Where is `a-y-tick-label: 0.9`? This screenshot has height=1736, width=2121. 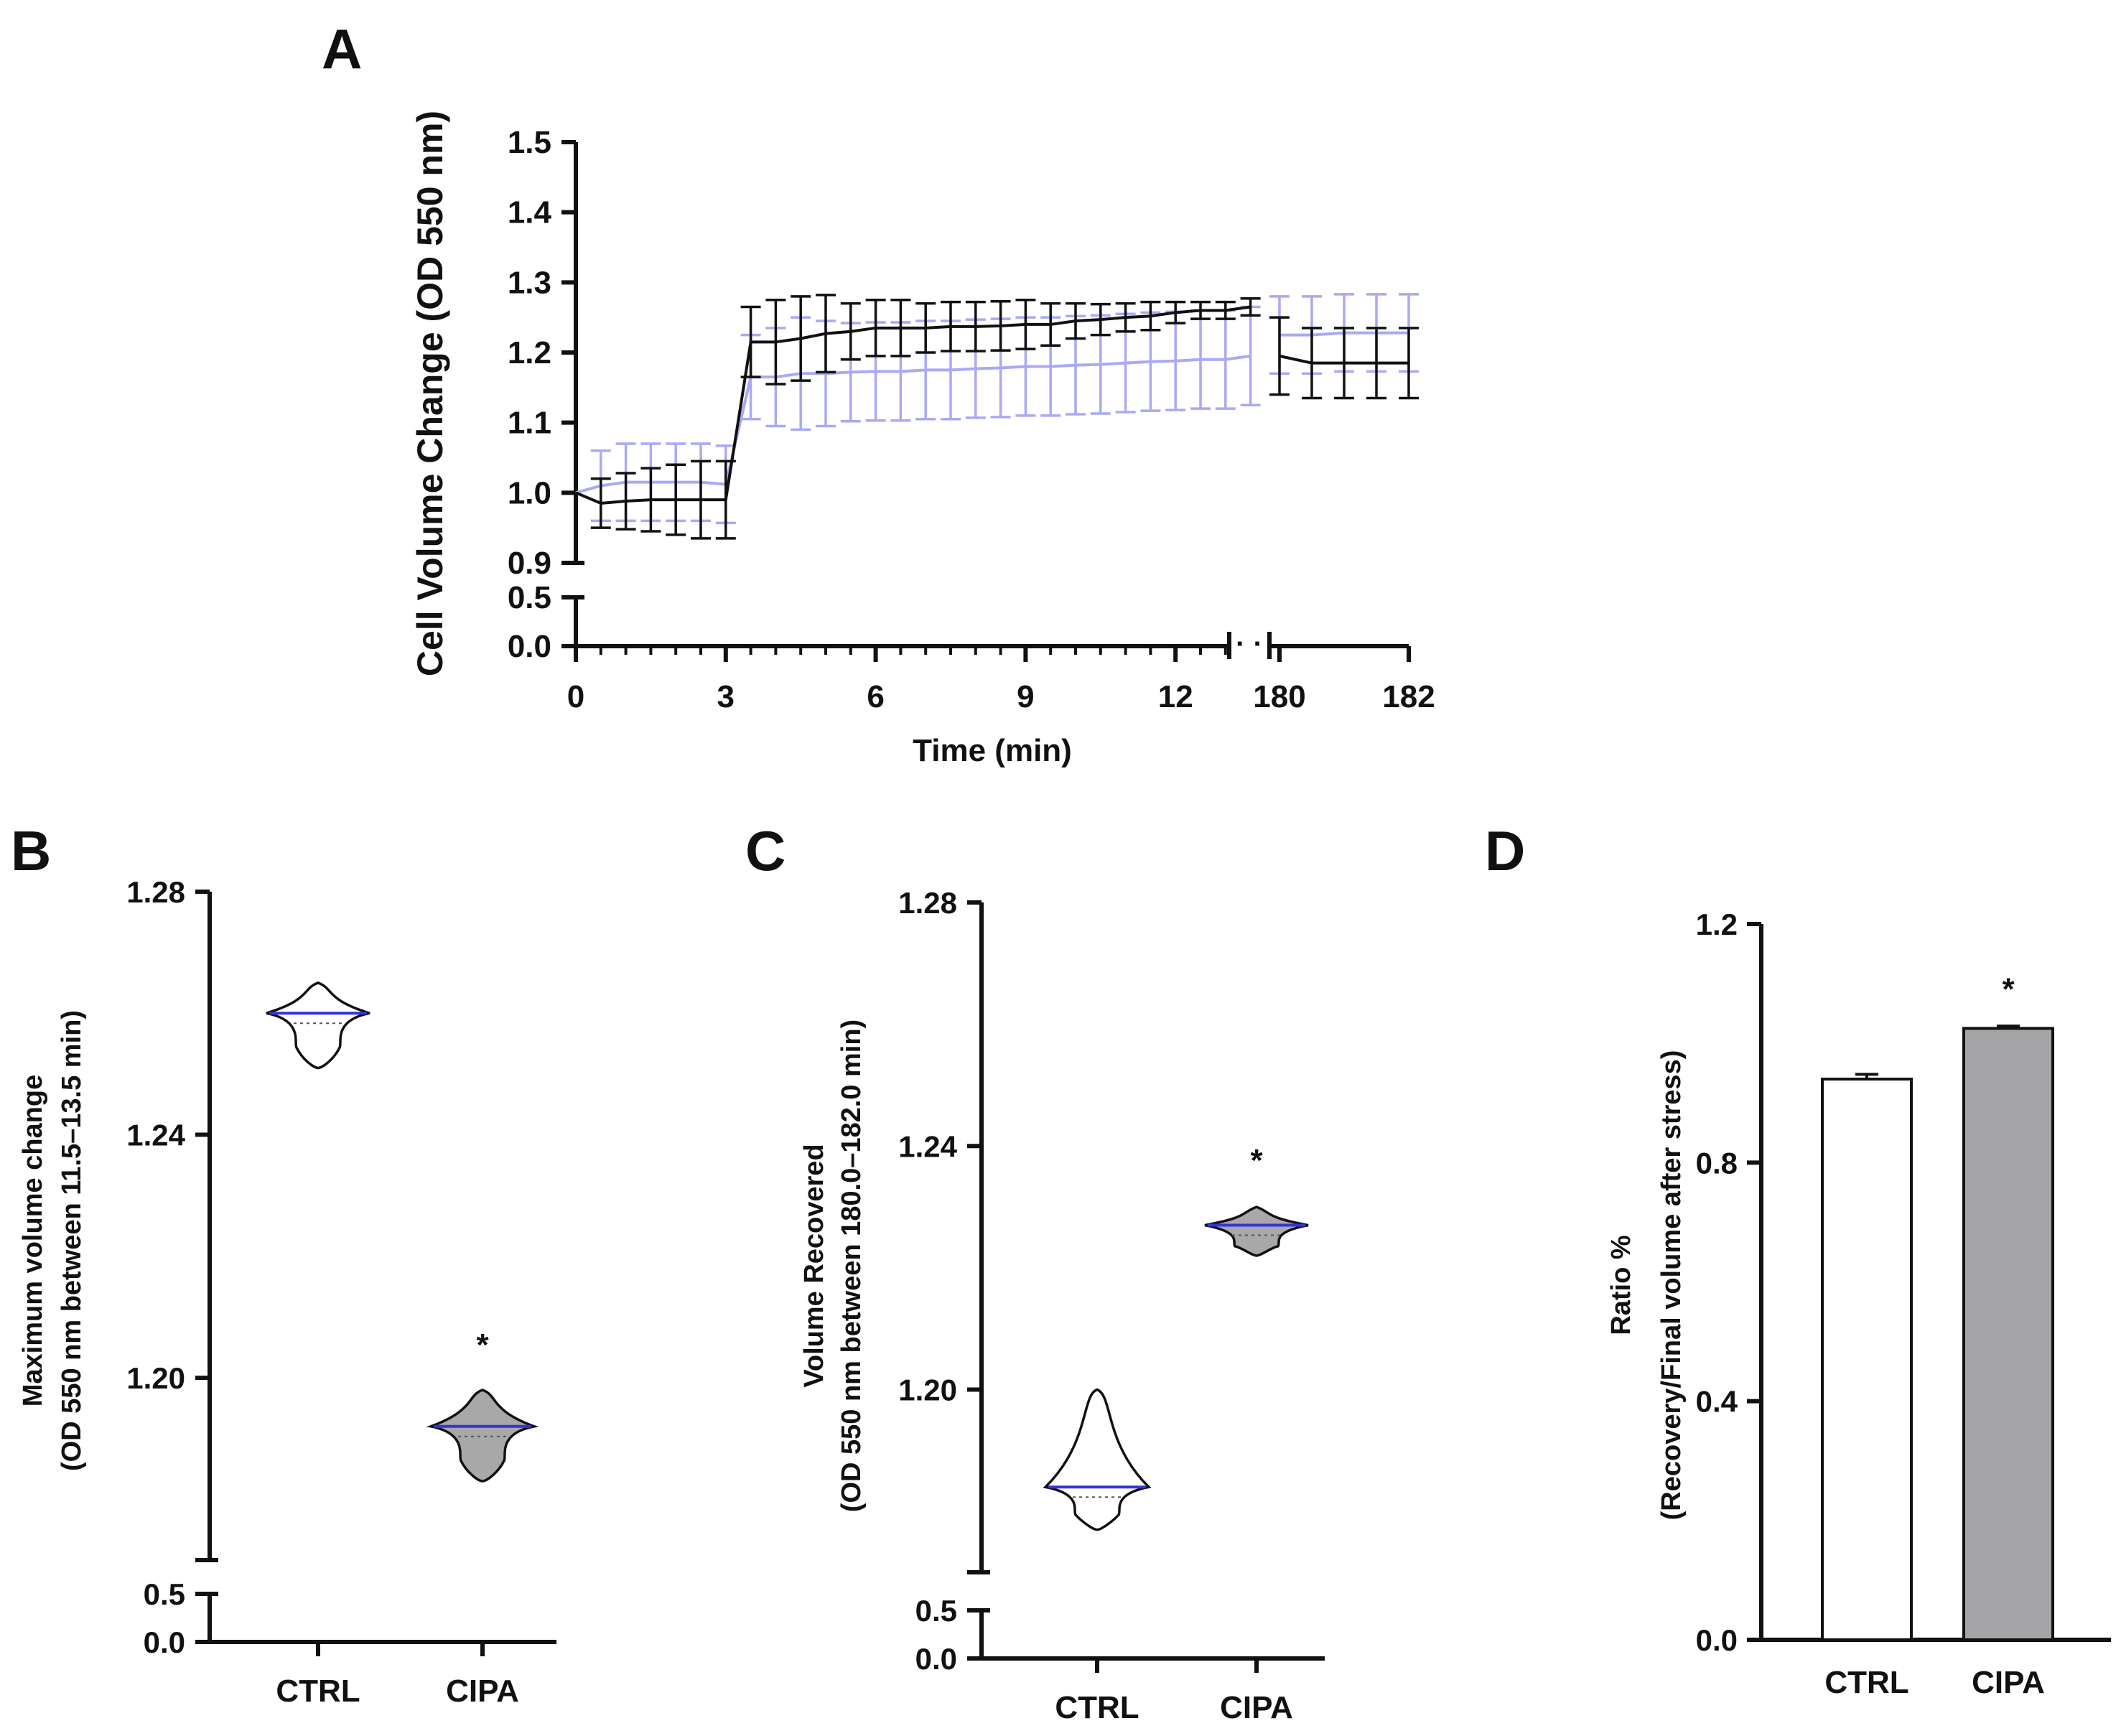 a-y-tick-label: 0.9 is located at coordinates (529, 563).